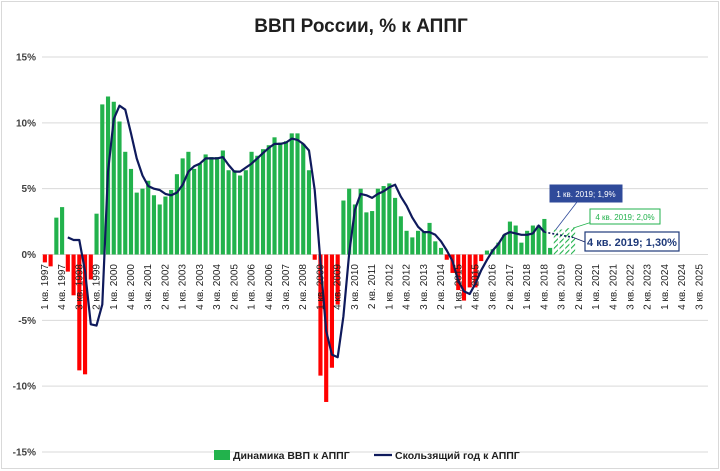 The width and height of the screenshot is (720, 471). What do you see at coordinates (457, 456) in the screenshot?
I see `legend-label-line: Скользящий год к АППГ` at bounding box center [457, 456].